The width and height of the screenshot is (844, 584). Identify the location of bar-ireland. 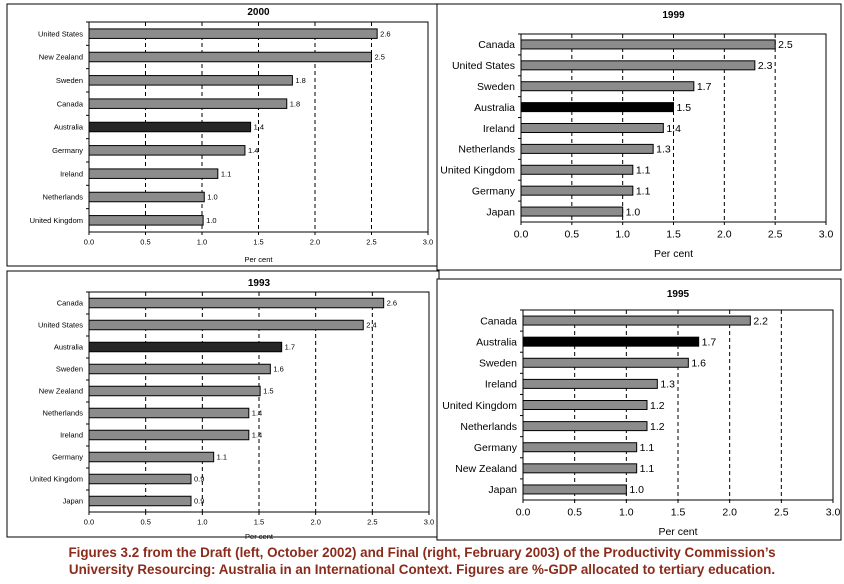
(590, 383).